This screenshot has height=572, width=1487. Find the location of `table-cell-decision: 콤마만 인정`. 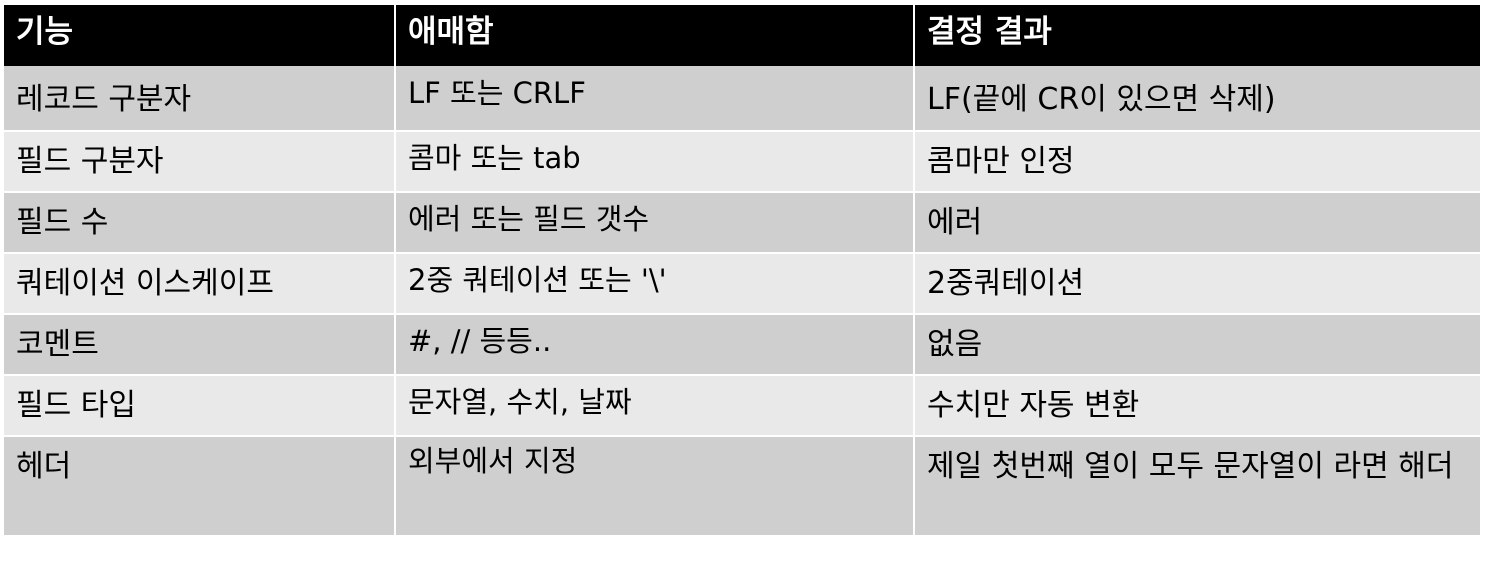

table-cell-decision: 콤마만 인정 is located at coordinates (1197, 162).